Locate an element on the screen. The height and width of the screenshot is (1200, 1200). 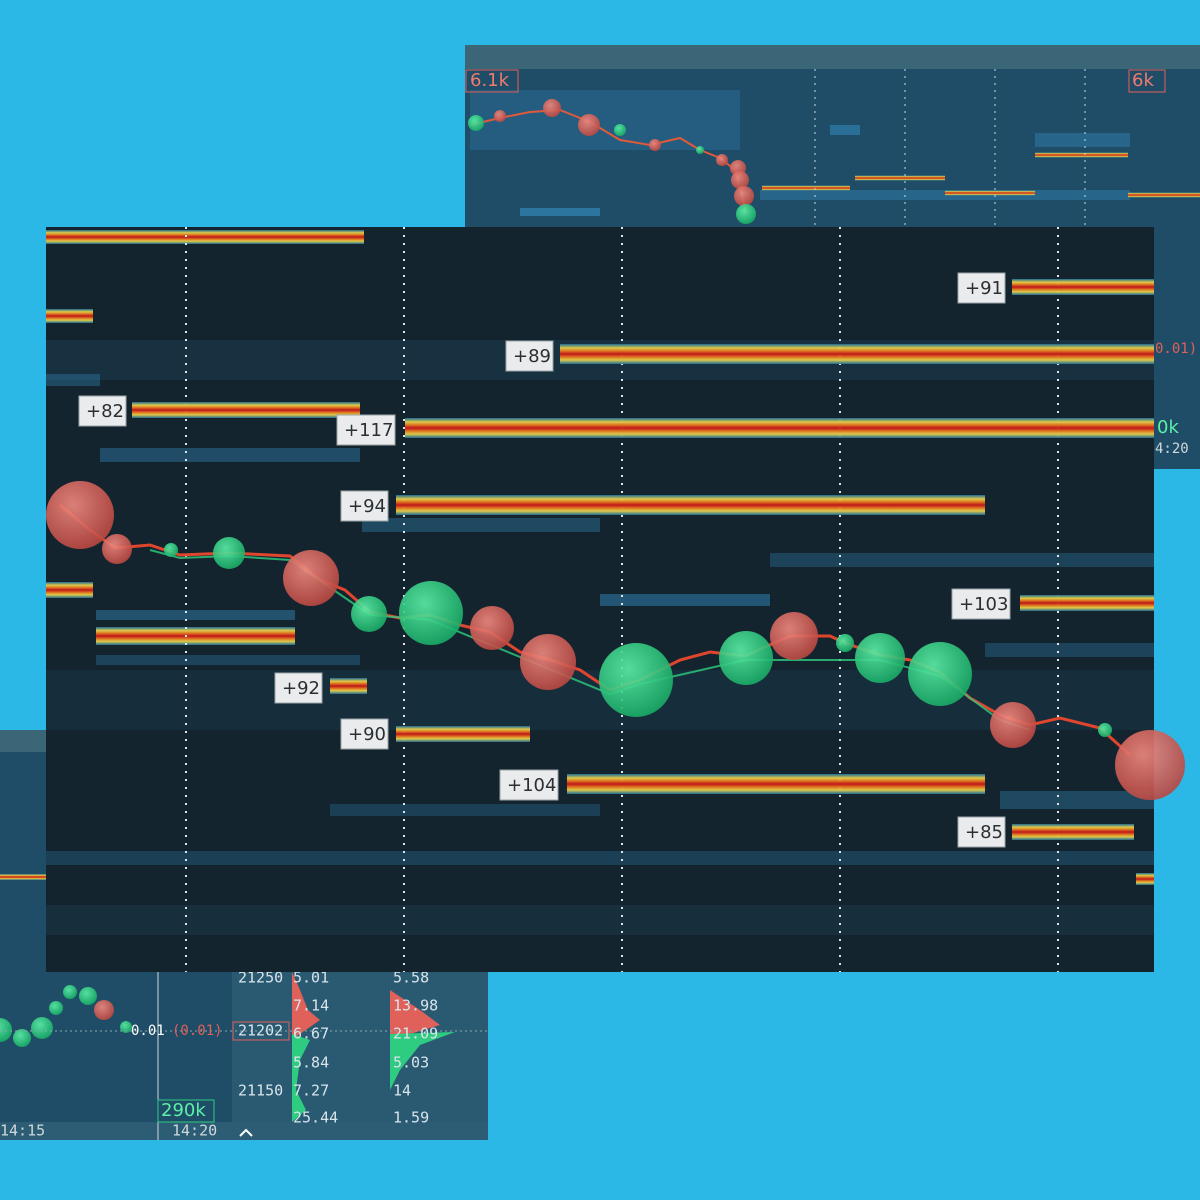
edge-change: 0.01) is located at coordinates (1176, 349).